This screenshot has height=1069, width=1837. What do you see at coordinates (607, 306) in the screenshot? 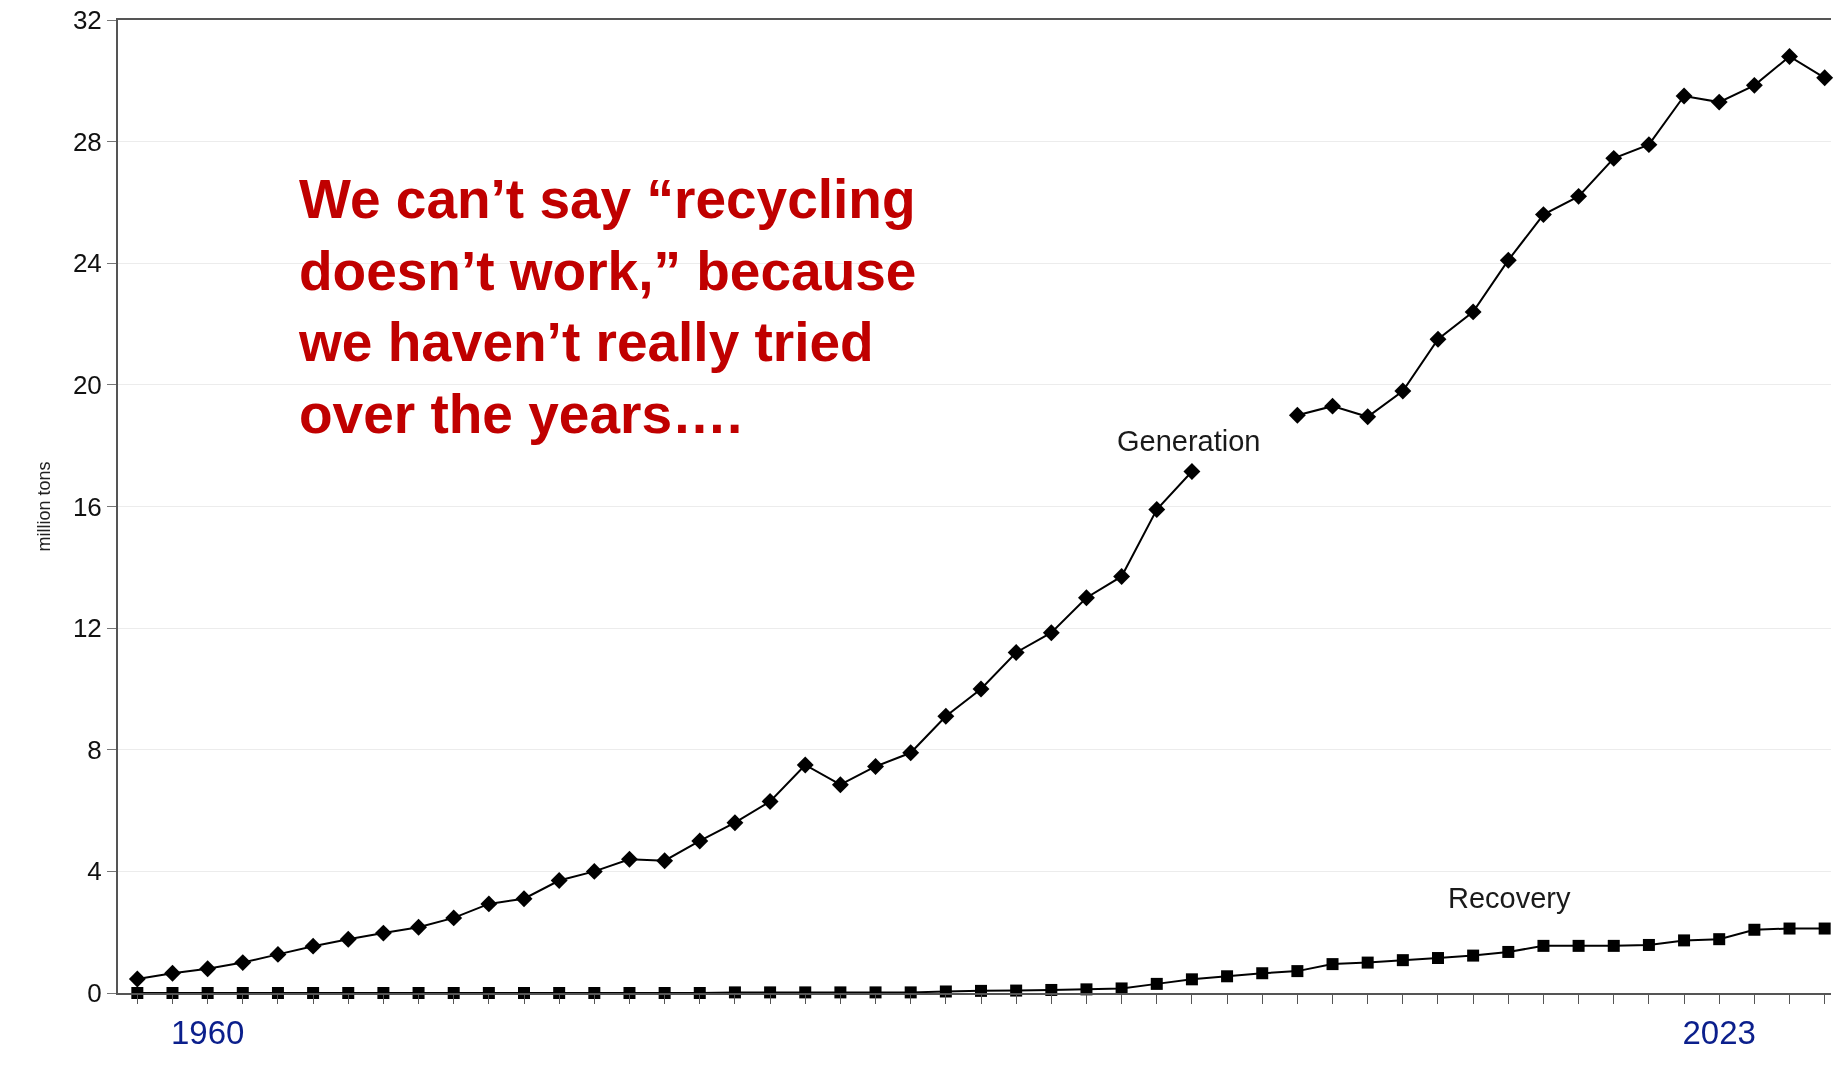
I see `annotation: We can’t say “recycling doesn’t work,” because we haven’t really tried over the years….` at bounding box center [607, 306].